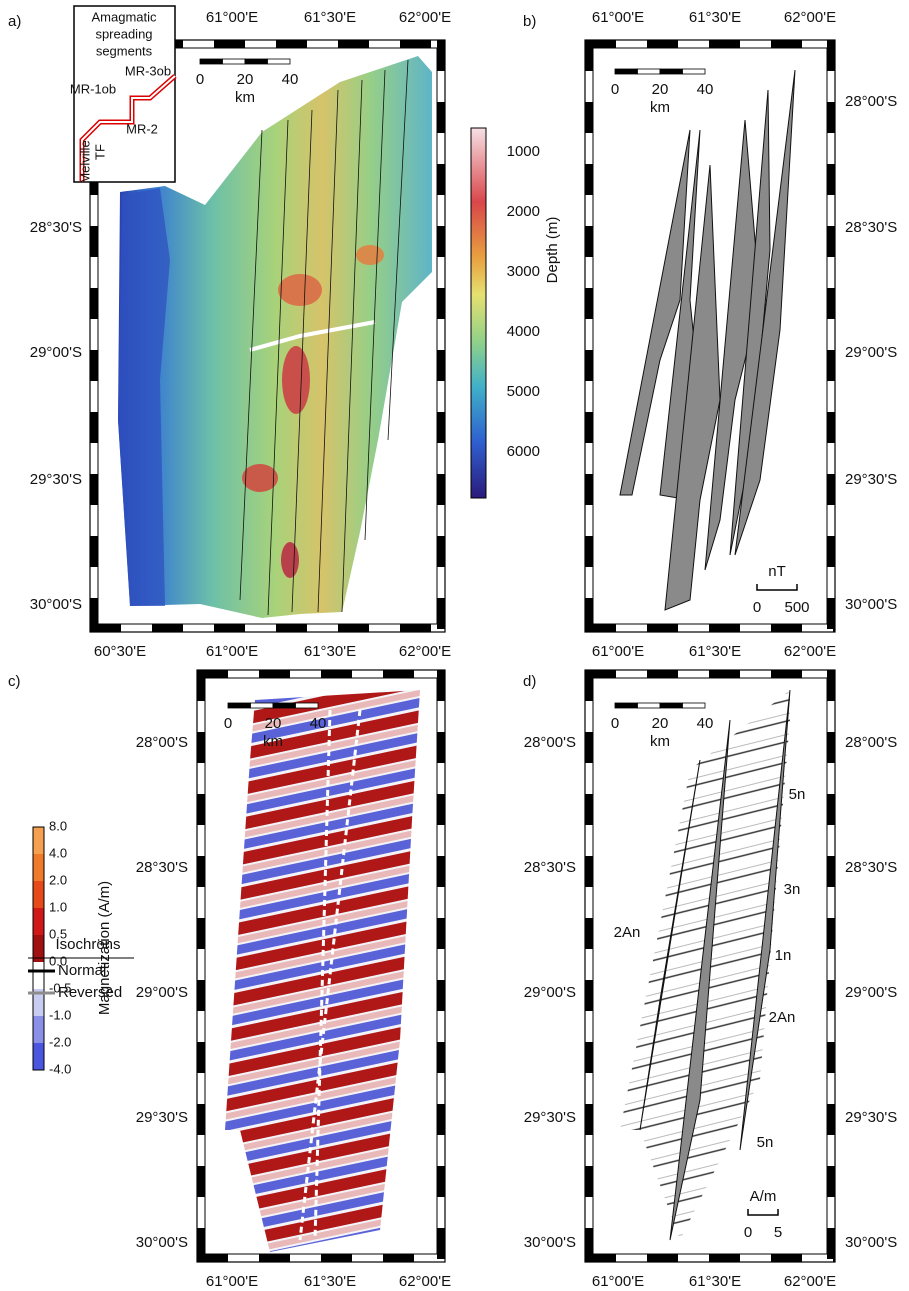 The image size is (909, 1291). I want to click on lon-label: 60°30'E, so click(120, 651).